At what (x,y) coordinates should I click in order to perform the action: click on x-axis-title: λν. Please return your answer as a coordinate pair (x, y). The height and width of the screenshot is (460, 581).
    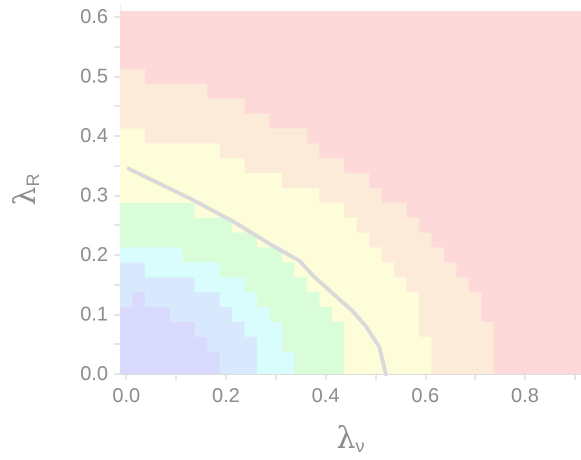
    Looking at the image, I should click on (350, 438).